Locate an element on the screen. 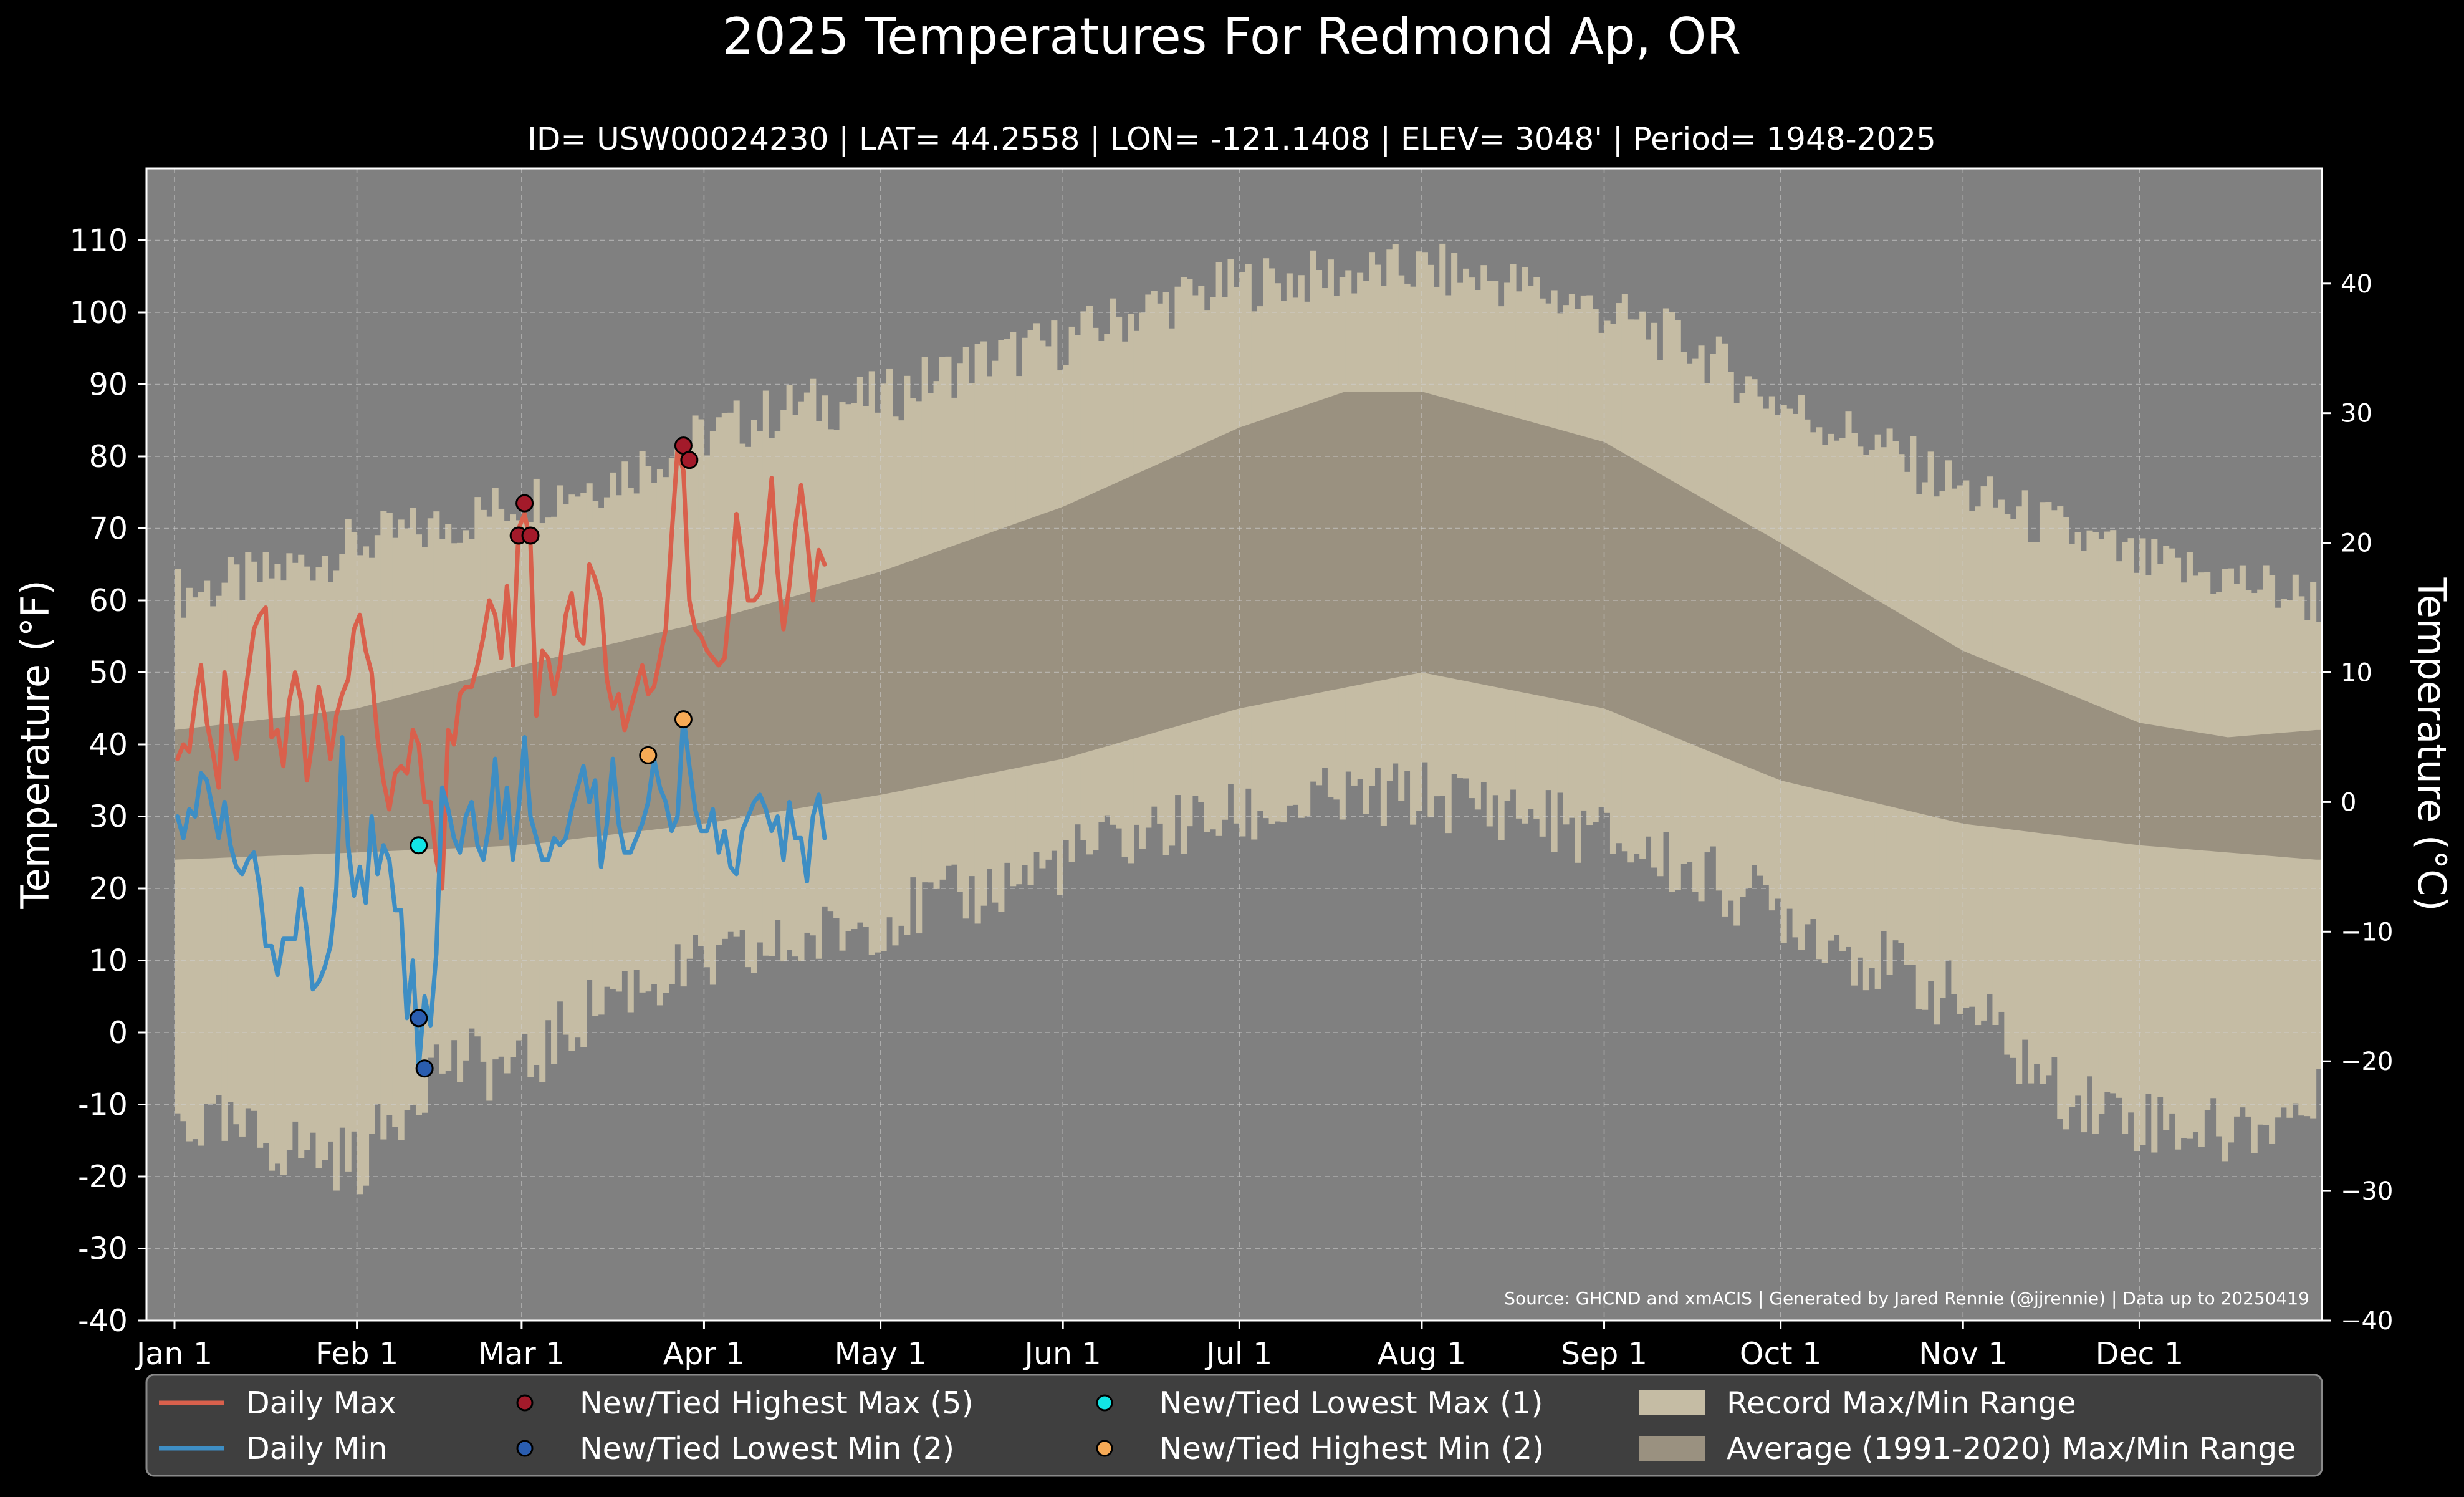  y-right-tick-label: 30 is located at coordinates (2356, 414).